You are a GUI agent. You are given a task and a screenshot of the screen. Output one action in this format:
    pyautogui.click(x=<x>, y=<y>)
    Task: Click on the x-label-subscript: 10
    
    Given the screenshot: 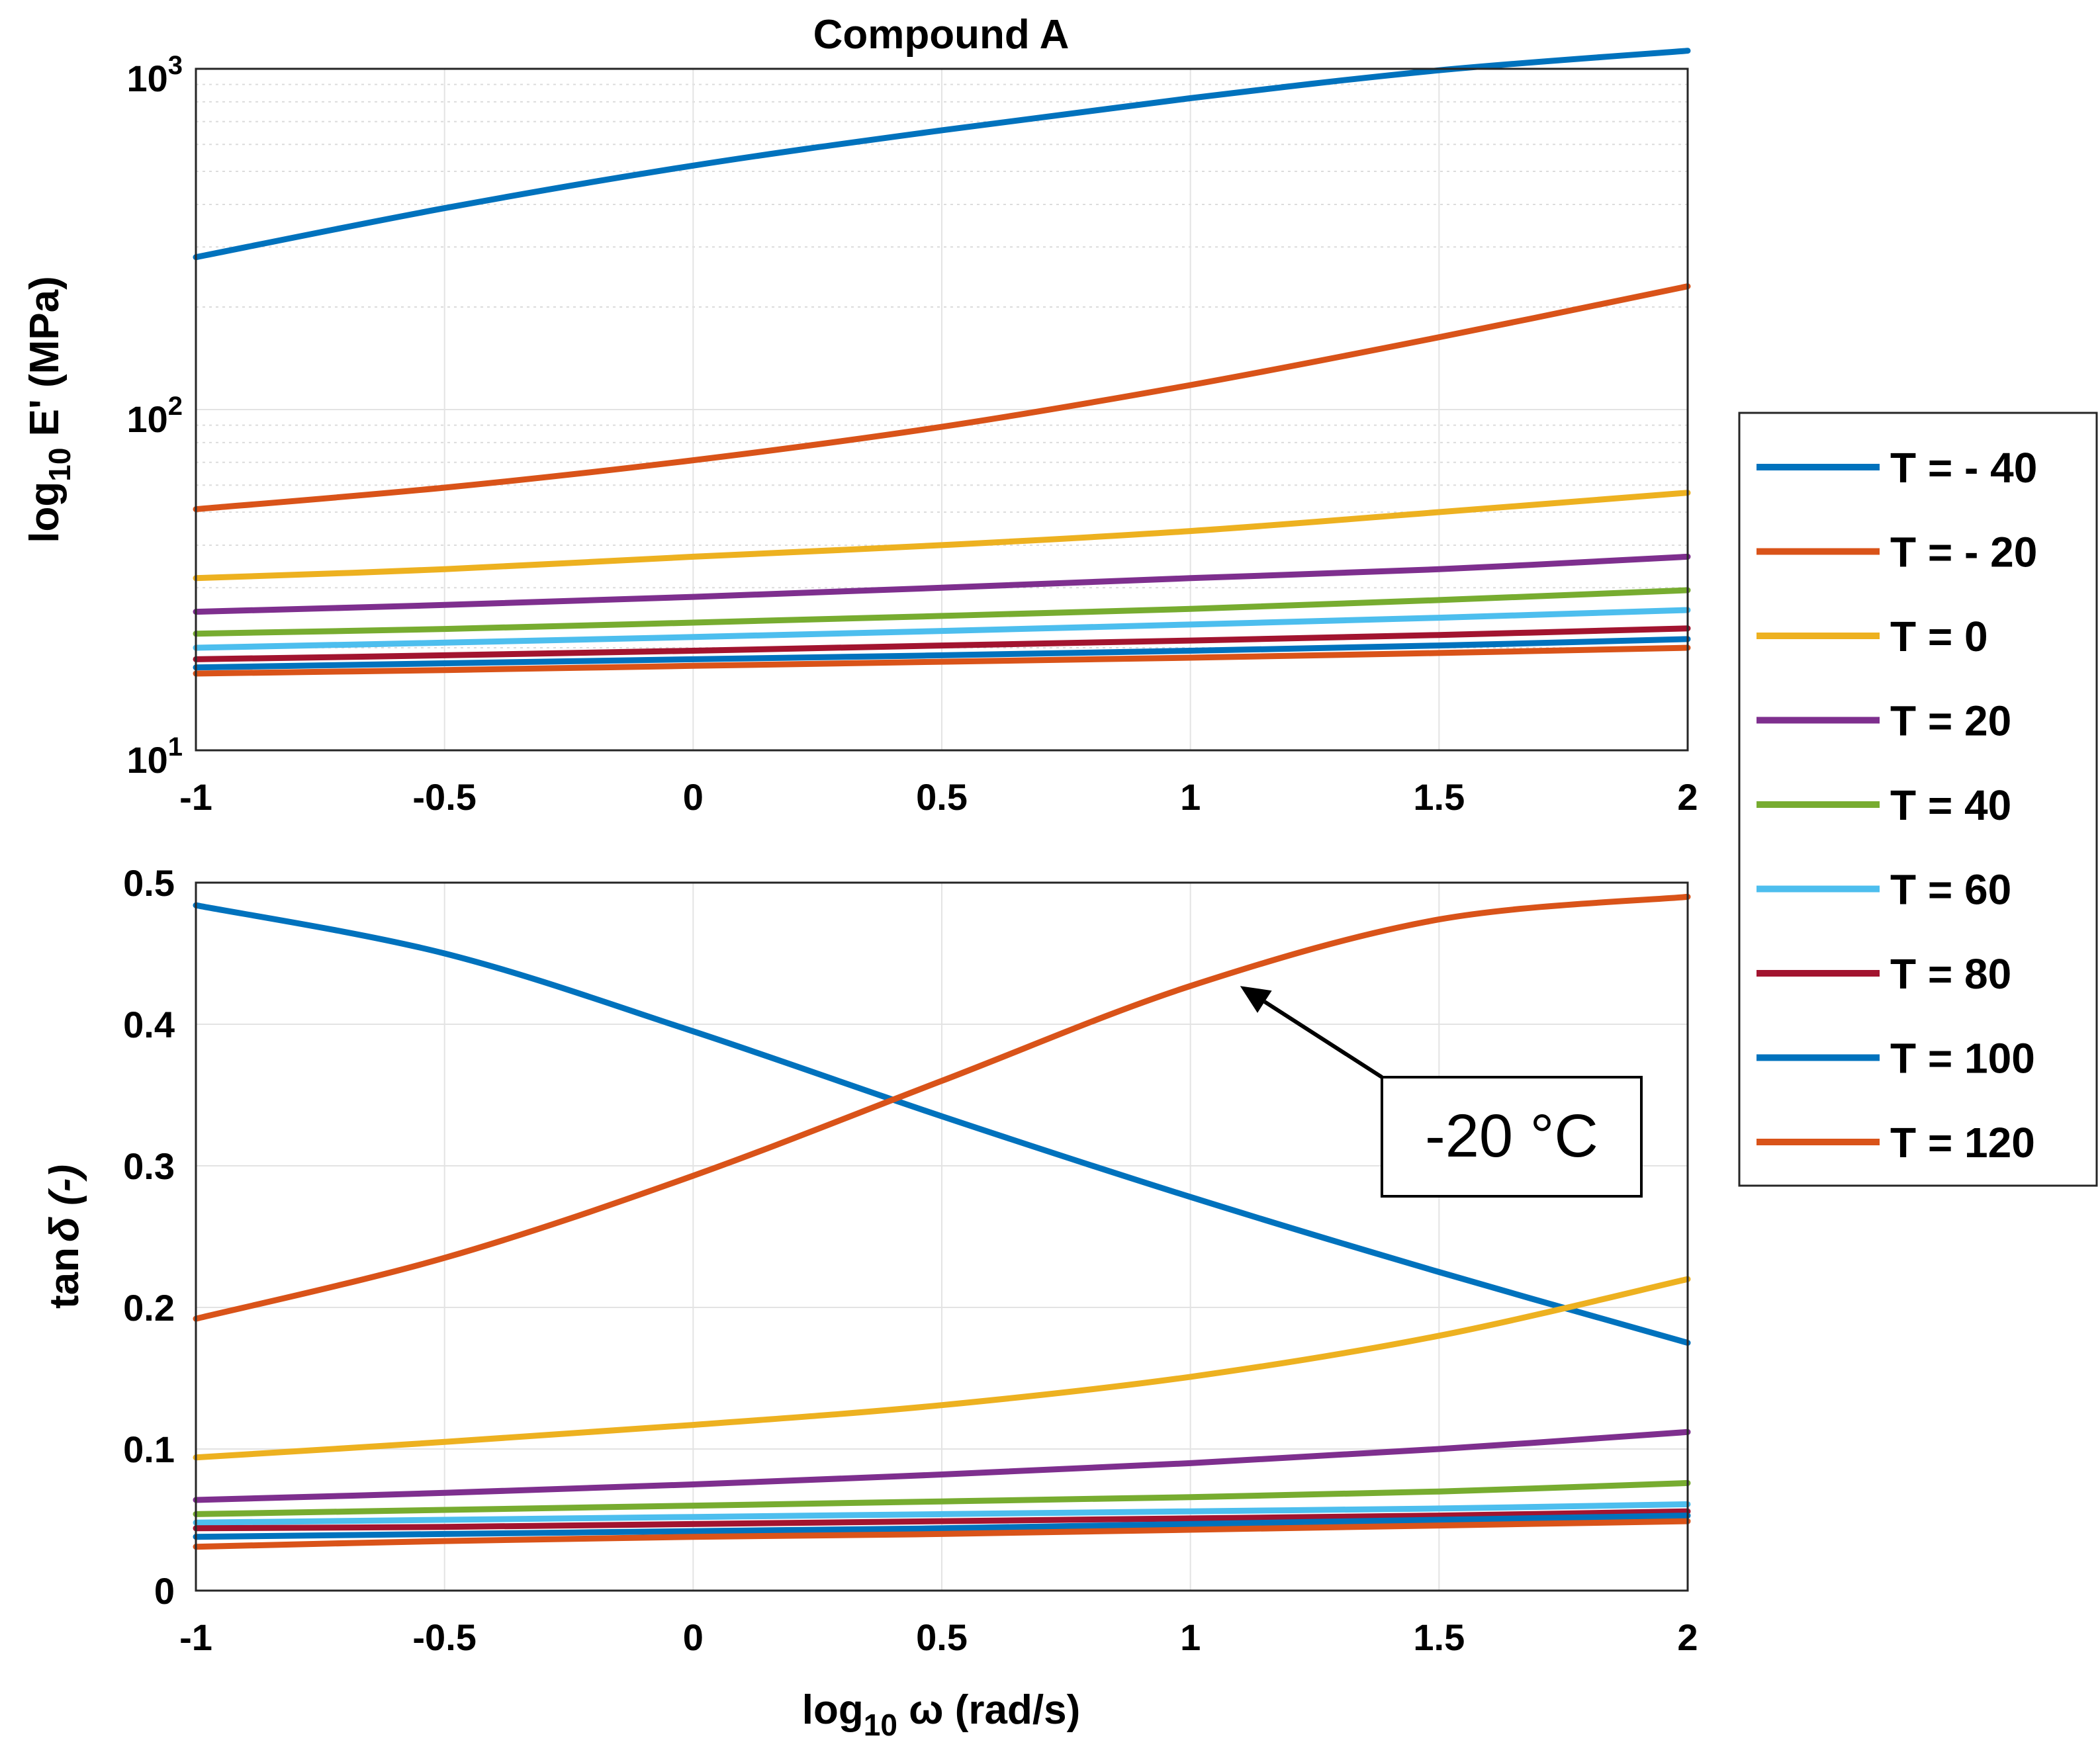 What is the action you would take?
    pyautogui.click(x=880, y=1725)
    